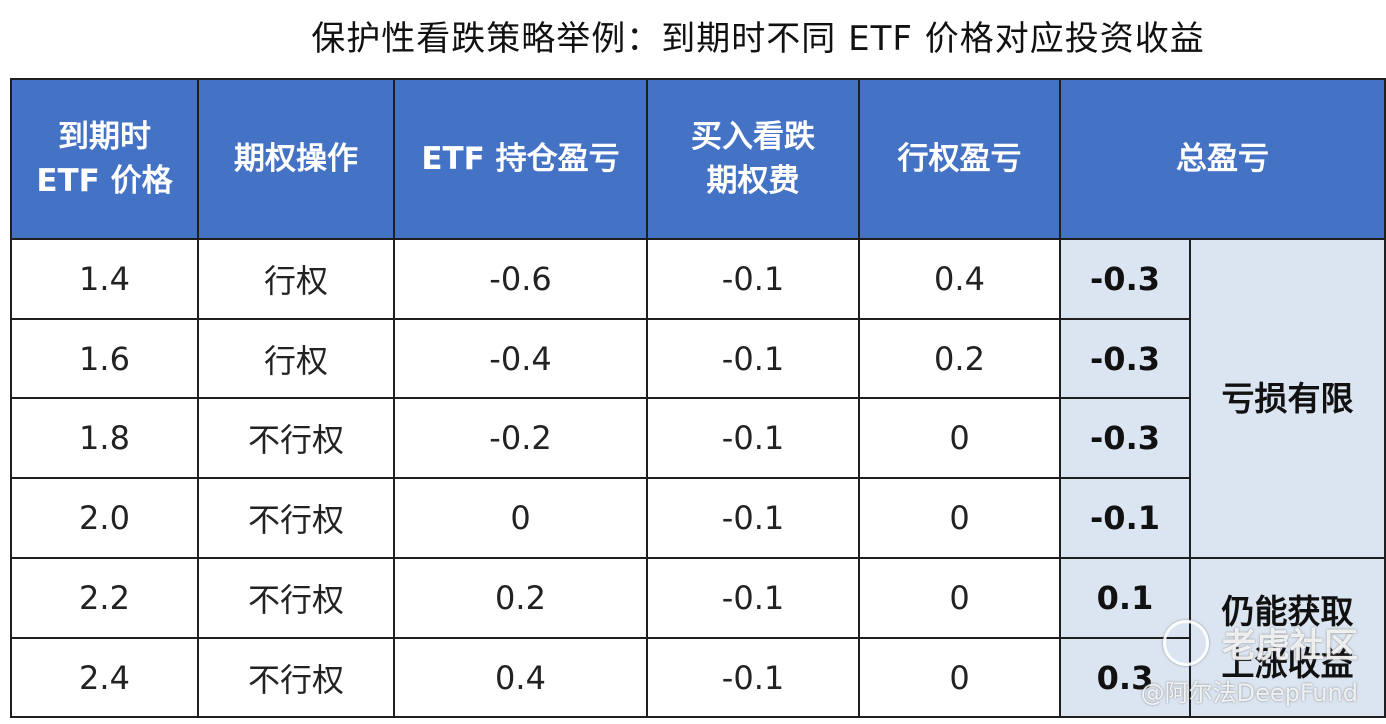  What do you see at coordinates (104, 438) in the screenshot?
I see `cell-price: 1.8` at bounding box center [104, 438].